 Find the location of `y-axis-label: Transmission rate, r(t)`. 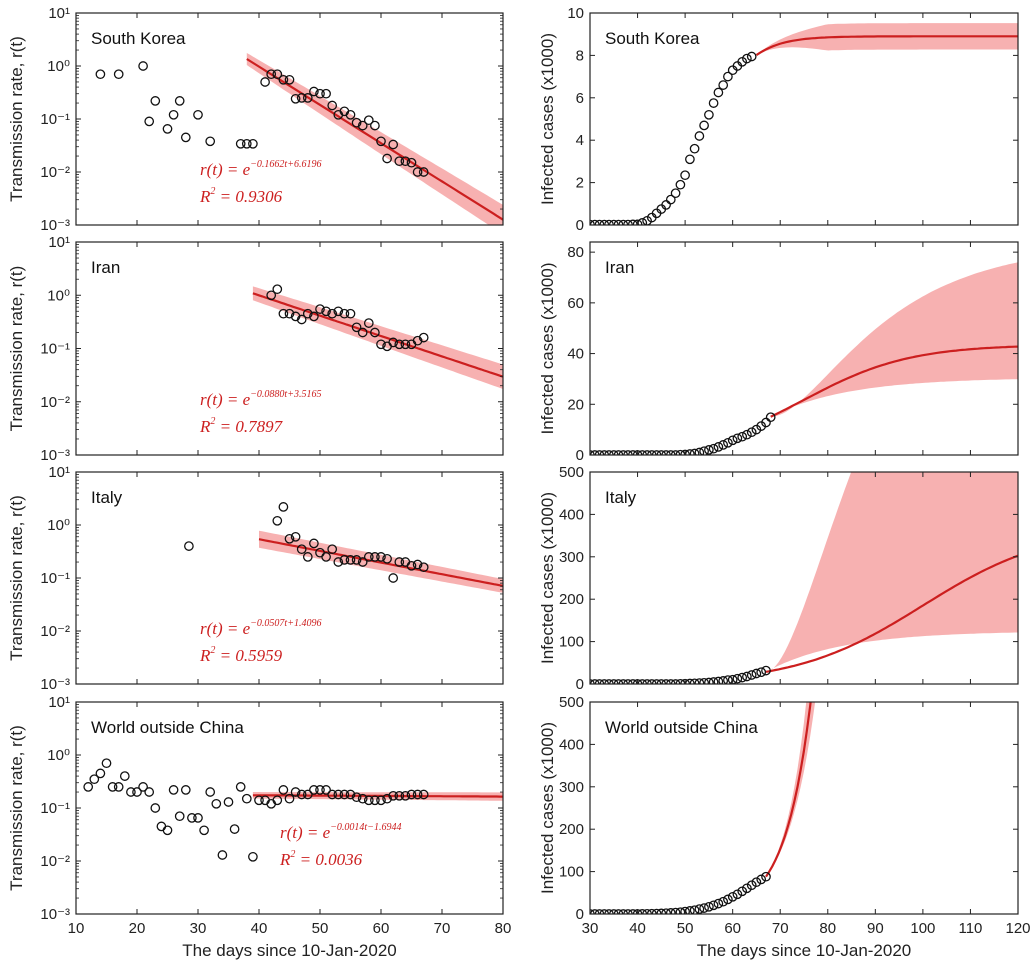

y-axis-label: Transmission rate, r(t) is located at coordinates (16, 808).